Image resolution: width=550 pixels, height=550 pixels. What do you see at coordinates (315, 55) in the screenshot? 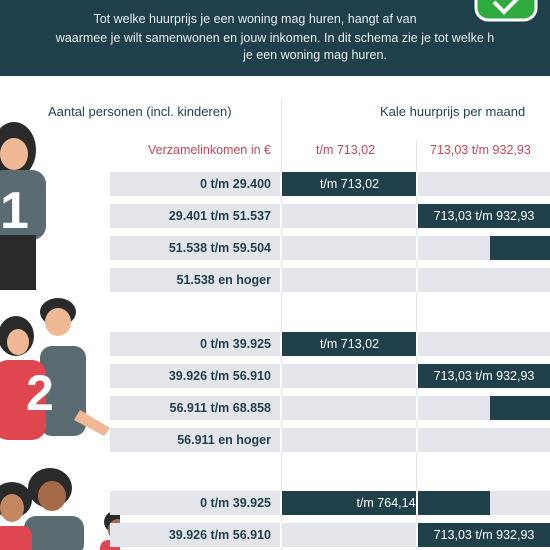
I see `intro-line: je een woning mag huren.` at bounding box center [315, 55].